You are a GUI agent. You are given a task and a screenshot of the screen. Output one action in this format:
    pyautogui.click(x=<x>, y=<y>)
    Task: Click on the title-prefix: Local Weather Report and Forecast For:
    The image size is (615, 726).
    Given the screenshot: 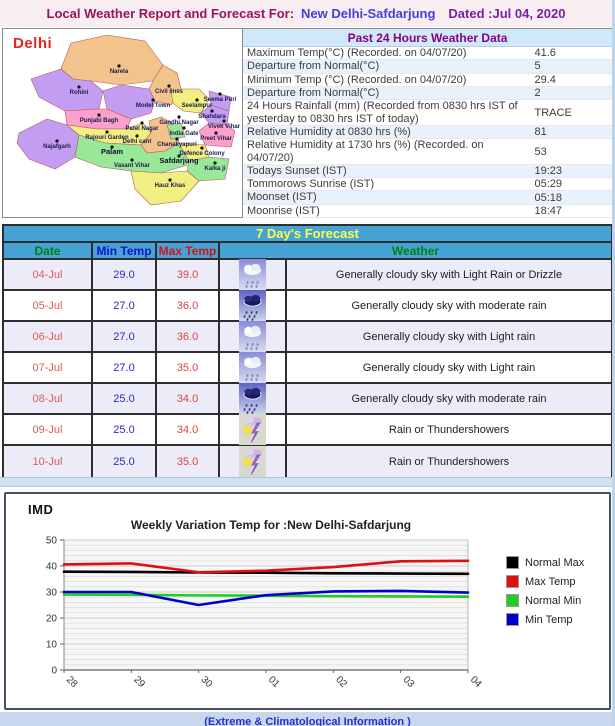 What is the action you would take?
    pyautogui.click(x=170, y=13)
    